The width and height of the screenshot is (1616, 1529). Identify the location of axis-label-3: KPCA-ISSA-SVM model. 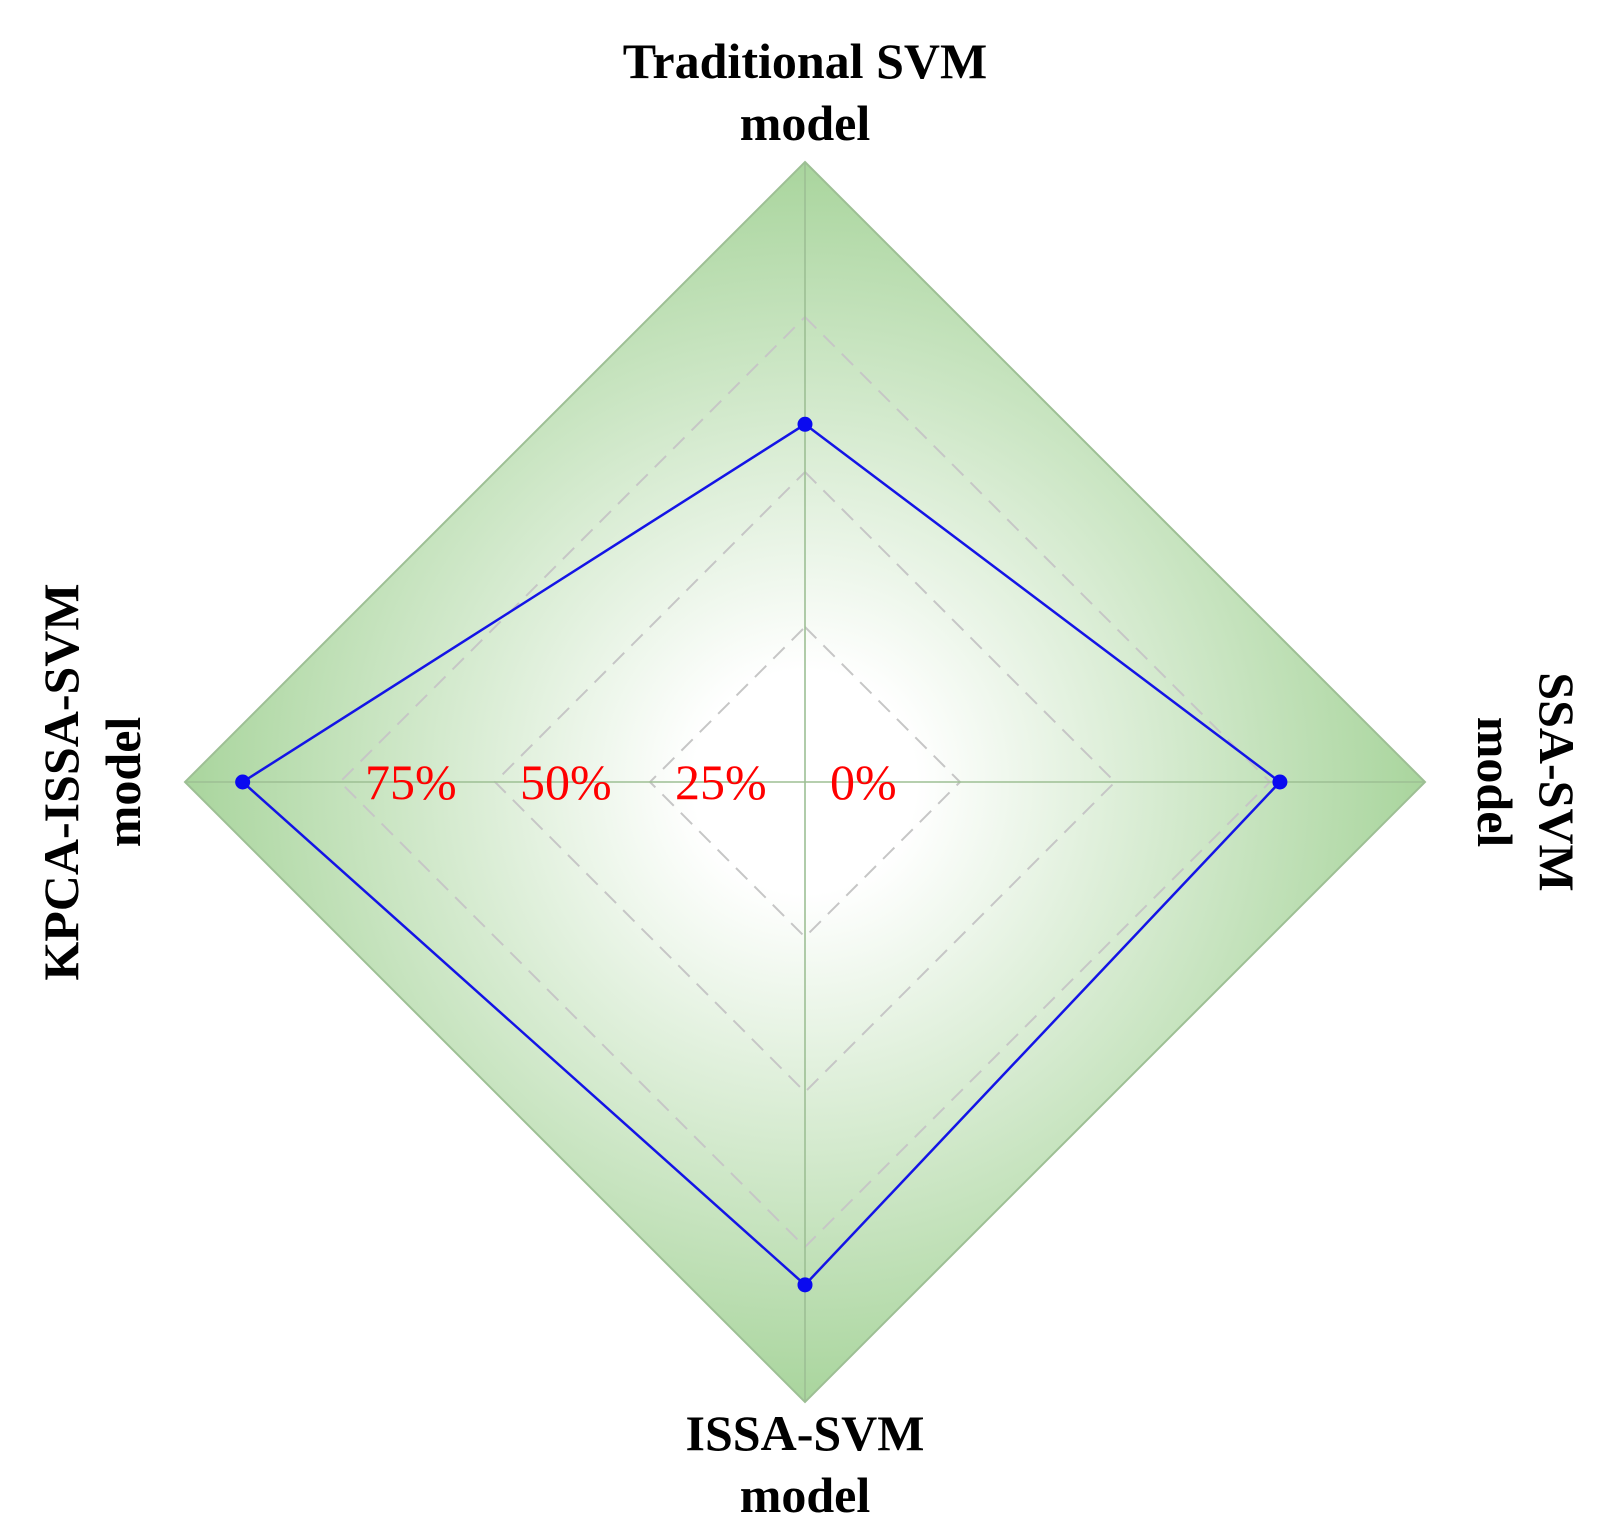
(92, 781).